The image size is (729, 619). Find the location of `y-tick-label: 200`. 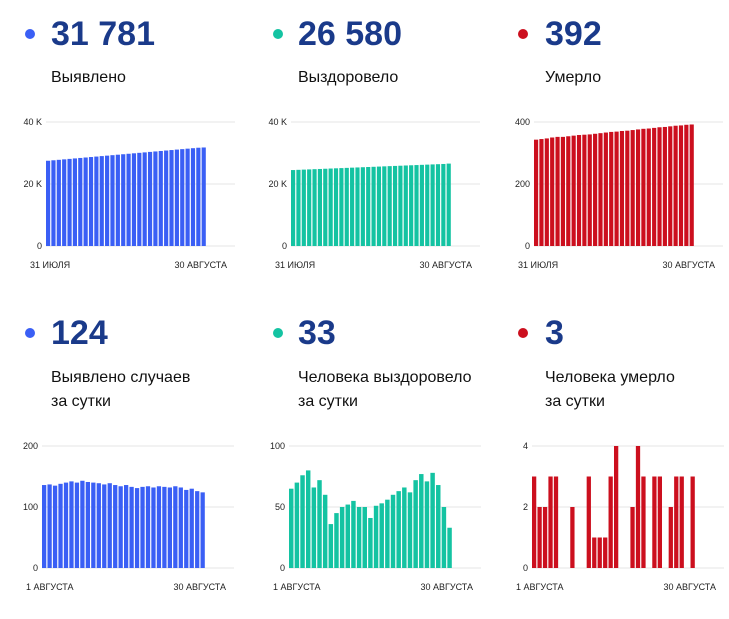

y-tick-label: 200 is located at coordinates (30, 446).